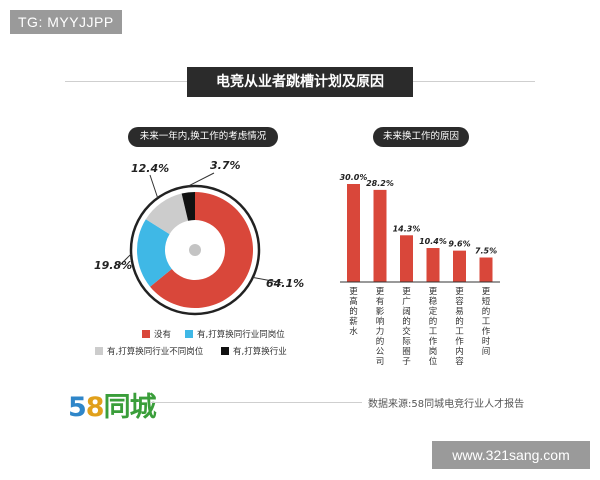 The height and width of the screenshot is (480, 600). Describe the element at coordinates (225, 351) in the screenshot. I see `legend-swatch-black` at that location.